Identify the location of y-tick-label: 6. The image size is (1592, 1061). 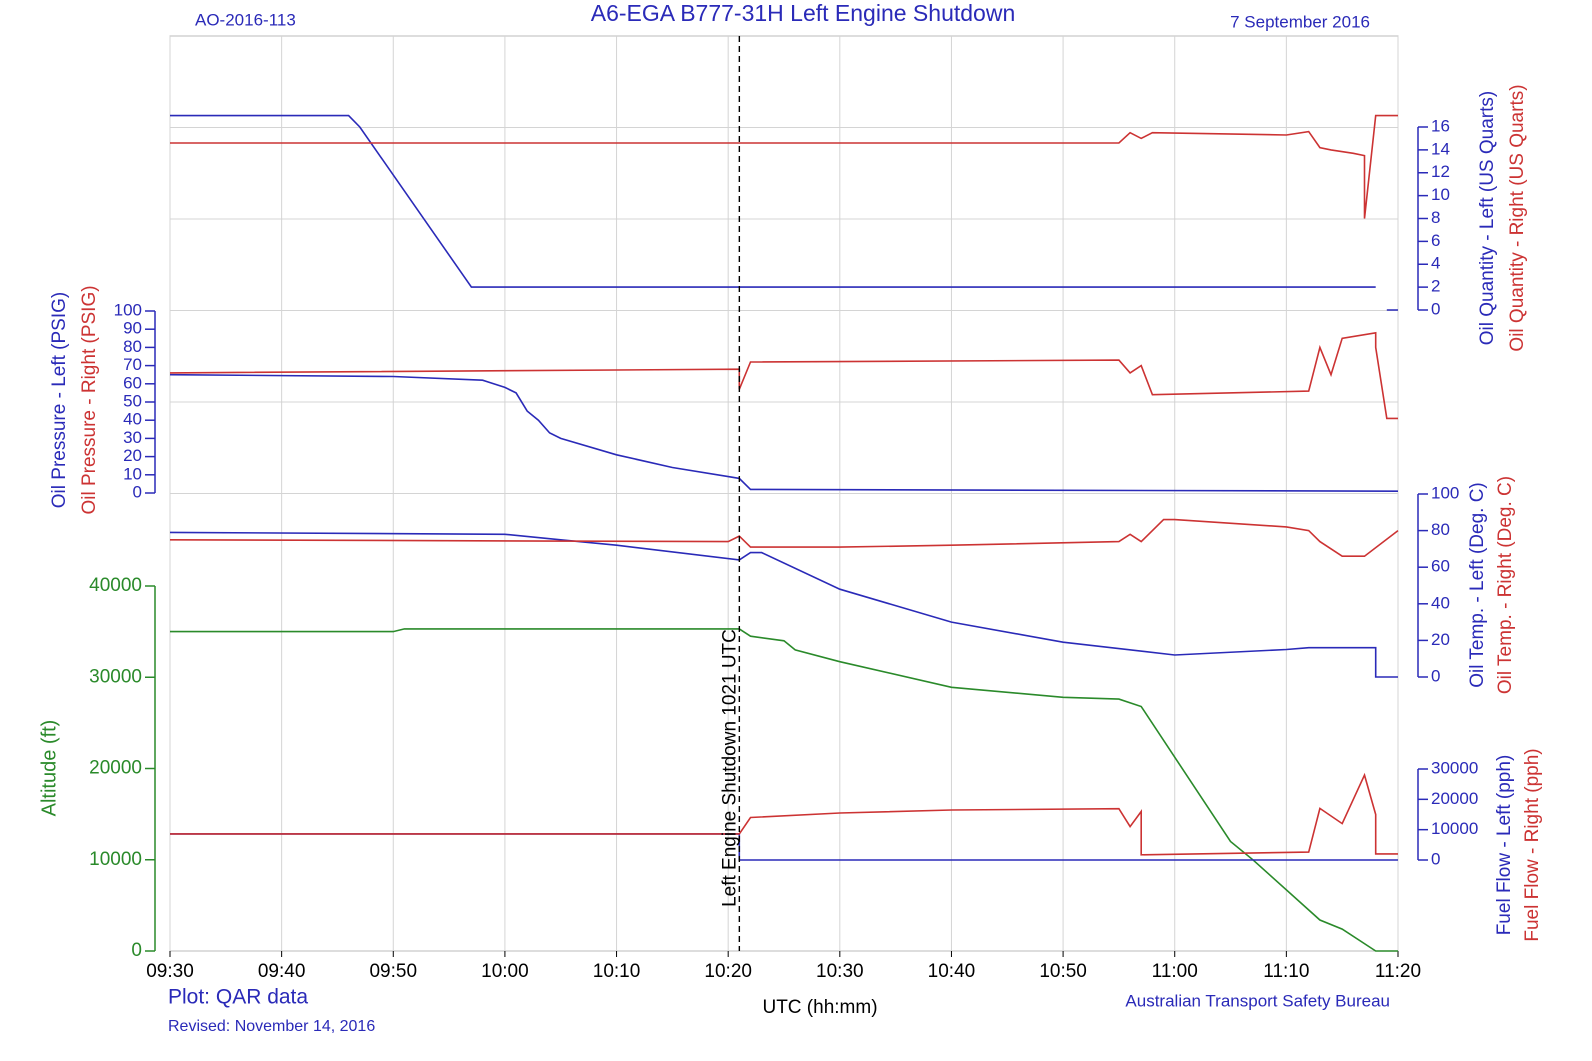
(1435, 240).